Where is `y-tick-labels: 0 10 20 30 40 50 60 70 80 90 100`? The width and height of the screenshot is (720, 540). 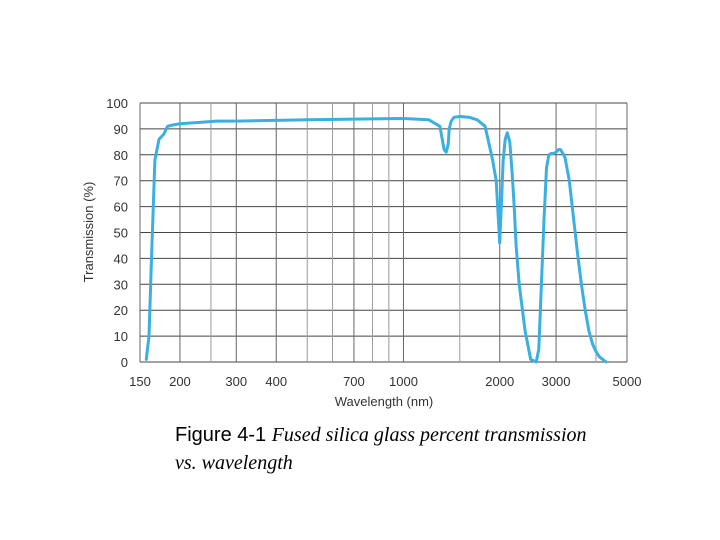 y-tick-labels: 0 10 20 30 40 50 60 70 80 90 100 is located at coordinates (117, 233).